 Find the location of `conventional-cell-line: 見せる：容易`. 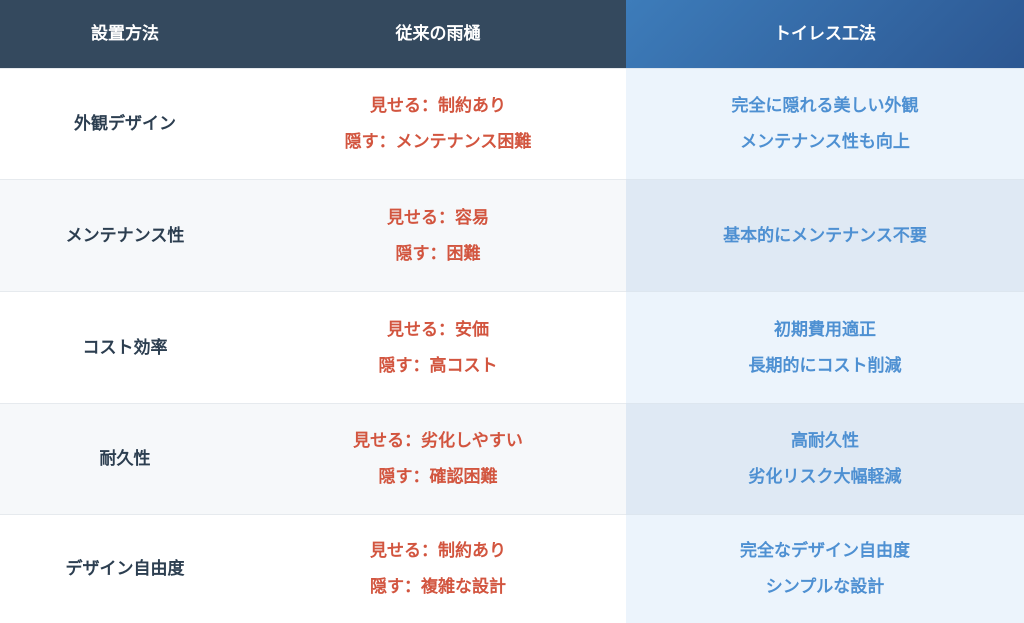

conventional-cell-line: 見せる：容易 is located at coordinates (438, 217).